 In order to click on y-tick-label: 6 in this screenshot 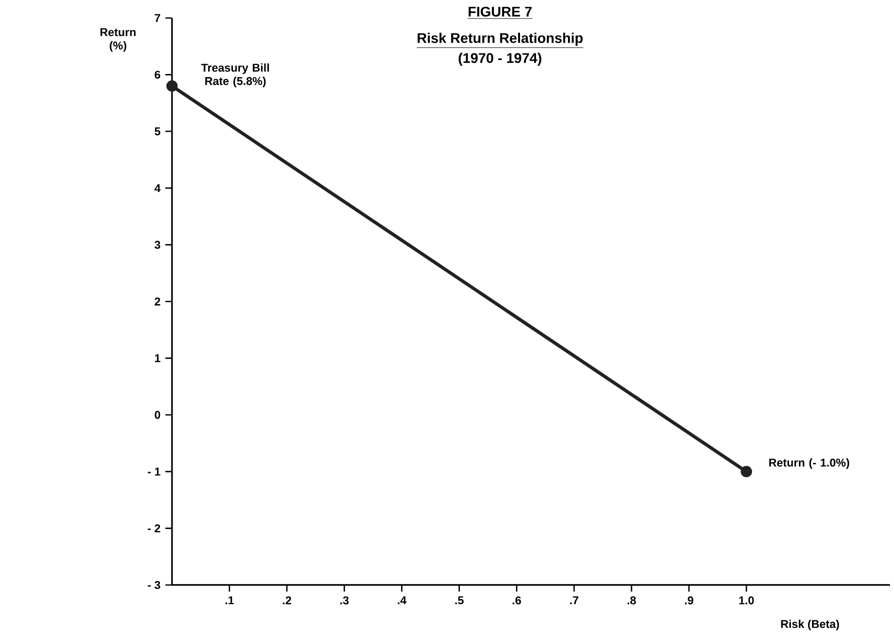, I will do `click(157, 74)`.